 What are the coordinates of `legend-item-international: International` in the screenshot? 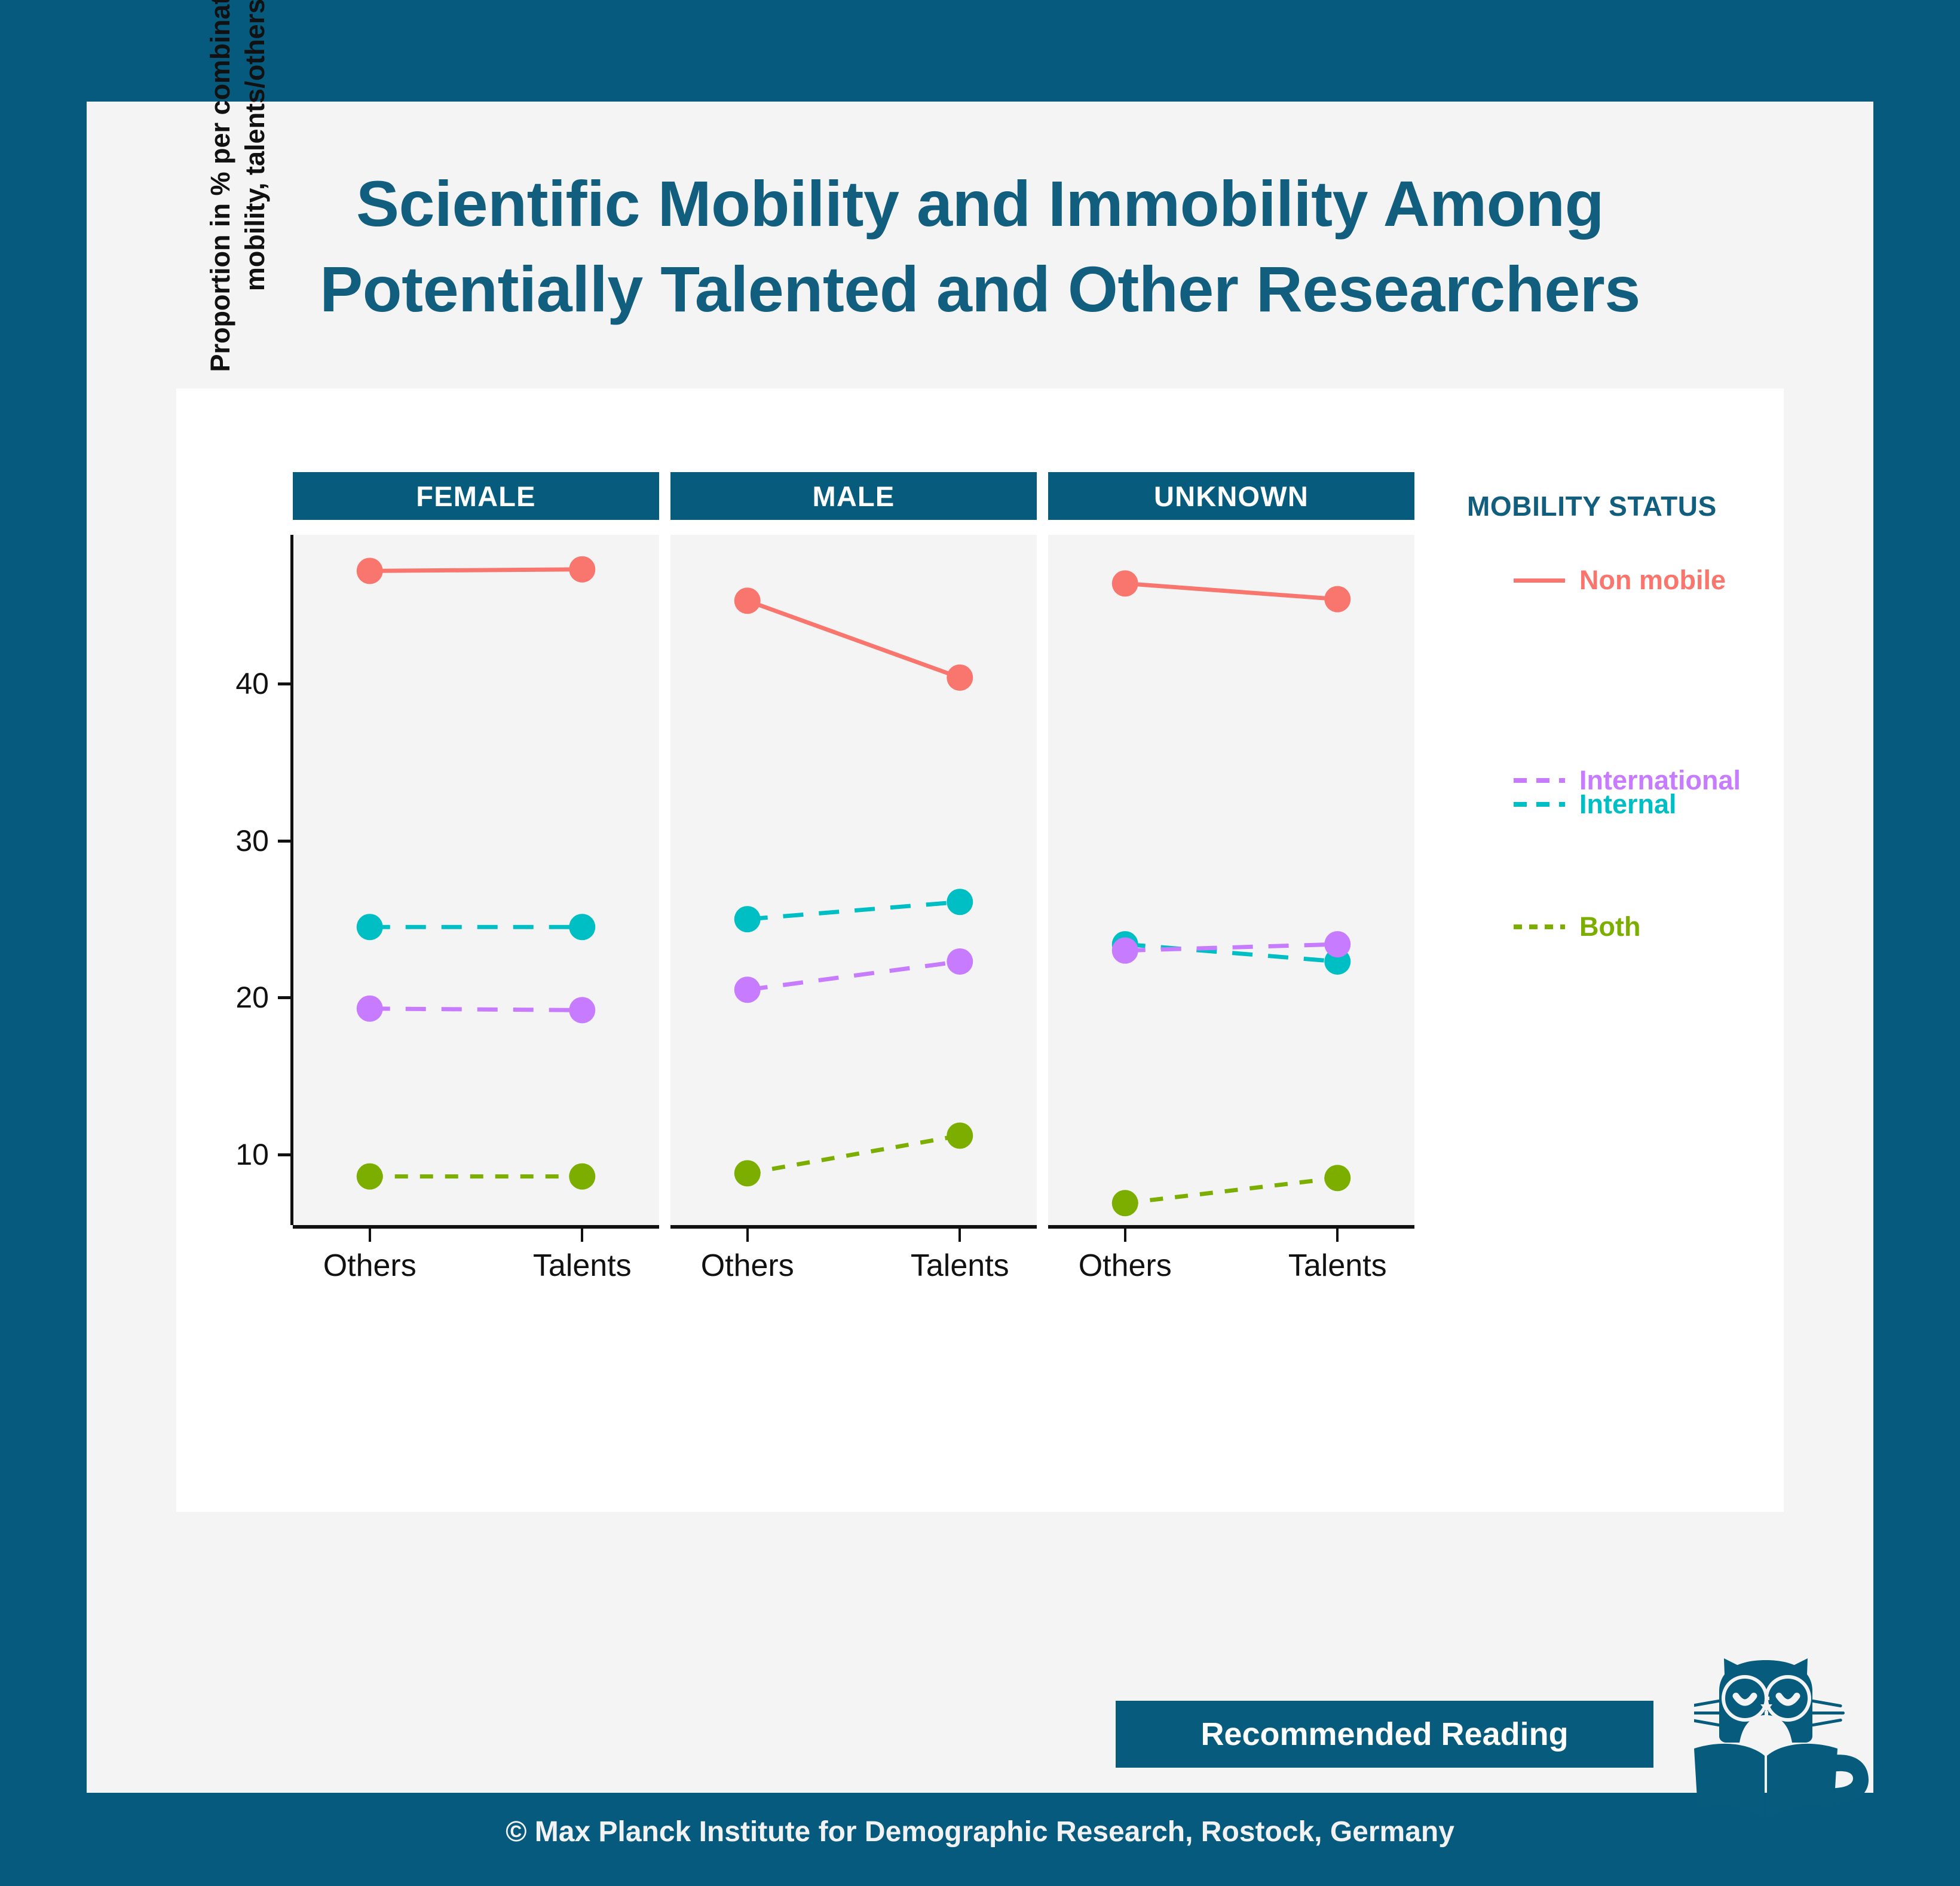 It's located at (1628, 780).